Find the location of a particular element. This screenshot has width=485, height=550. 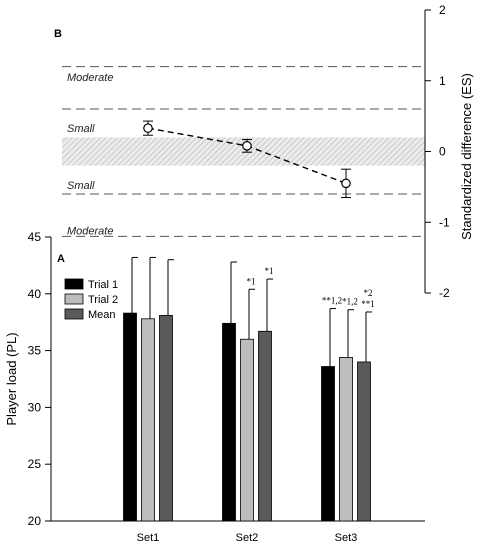

y-tick-label: 2 is located at coordinates (442, 10).